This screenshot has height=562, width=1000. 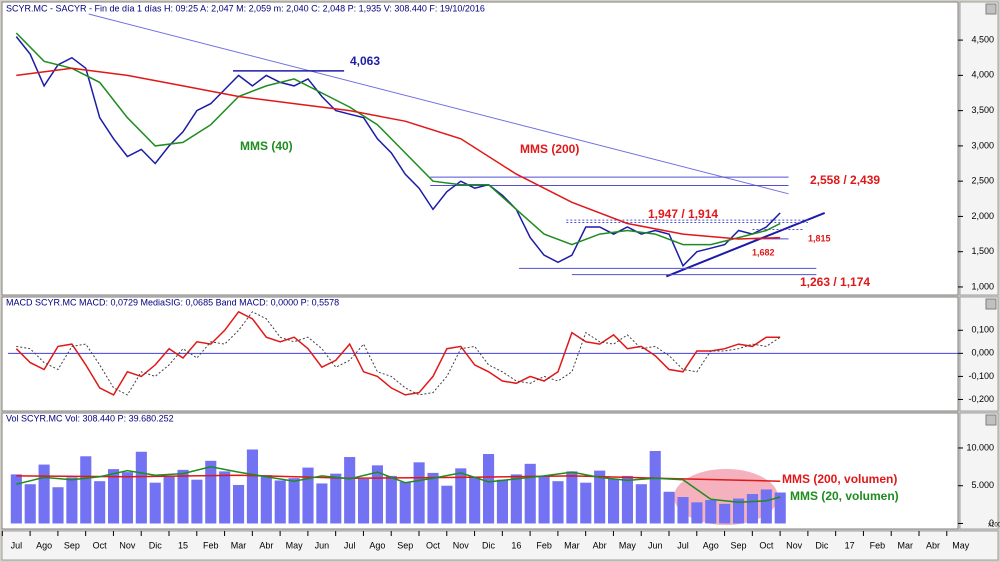 I want to click on series-line, so click(x=398, y=353).